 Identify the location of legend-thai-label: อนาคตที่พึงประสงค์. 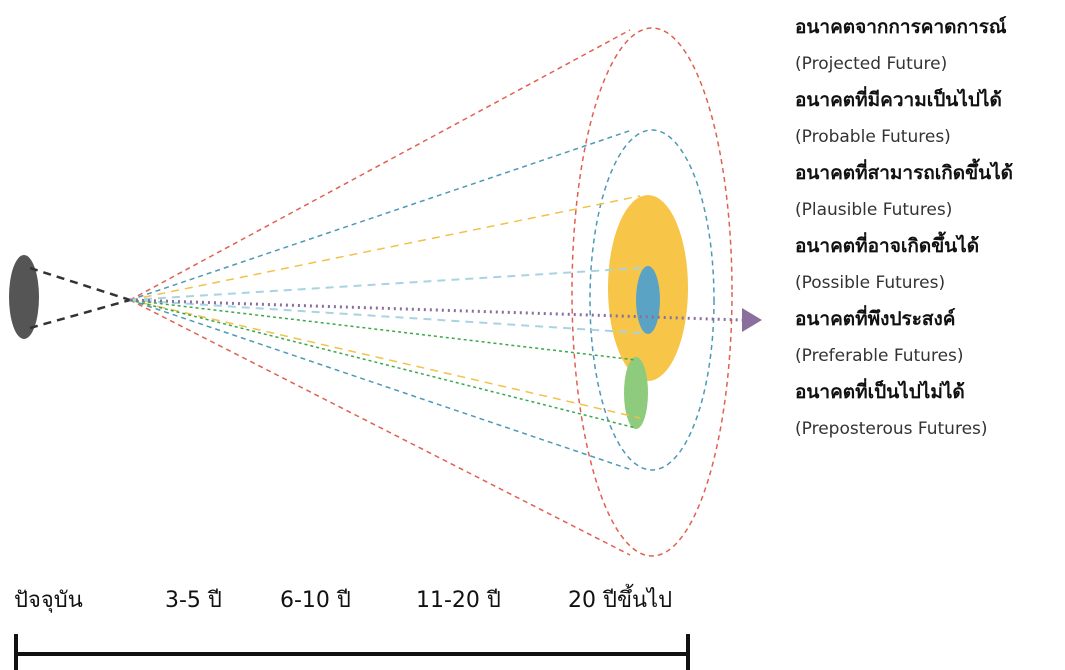
(875, 319).